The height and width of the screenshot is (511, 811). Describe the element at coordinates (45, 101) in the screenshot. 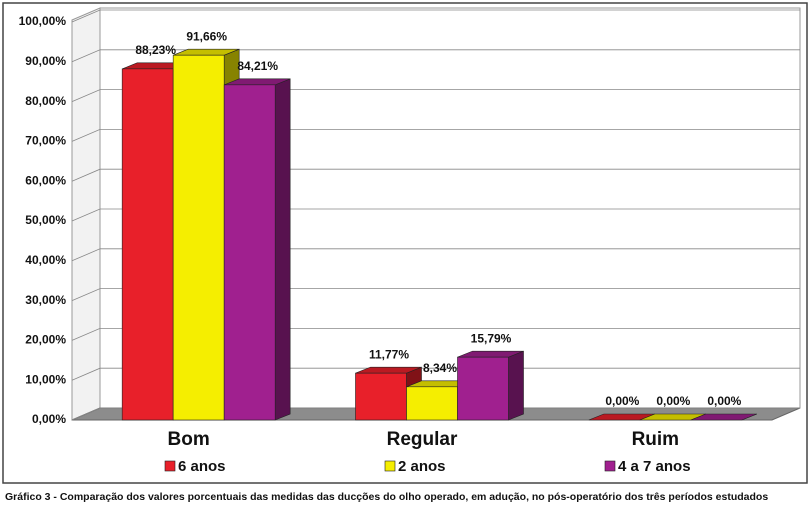

I see `y-tick-label: 80,00%` at that location.